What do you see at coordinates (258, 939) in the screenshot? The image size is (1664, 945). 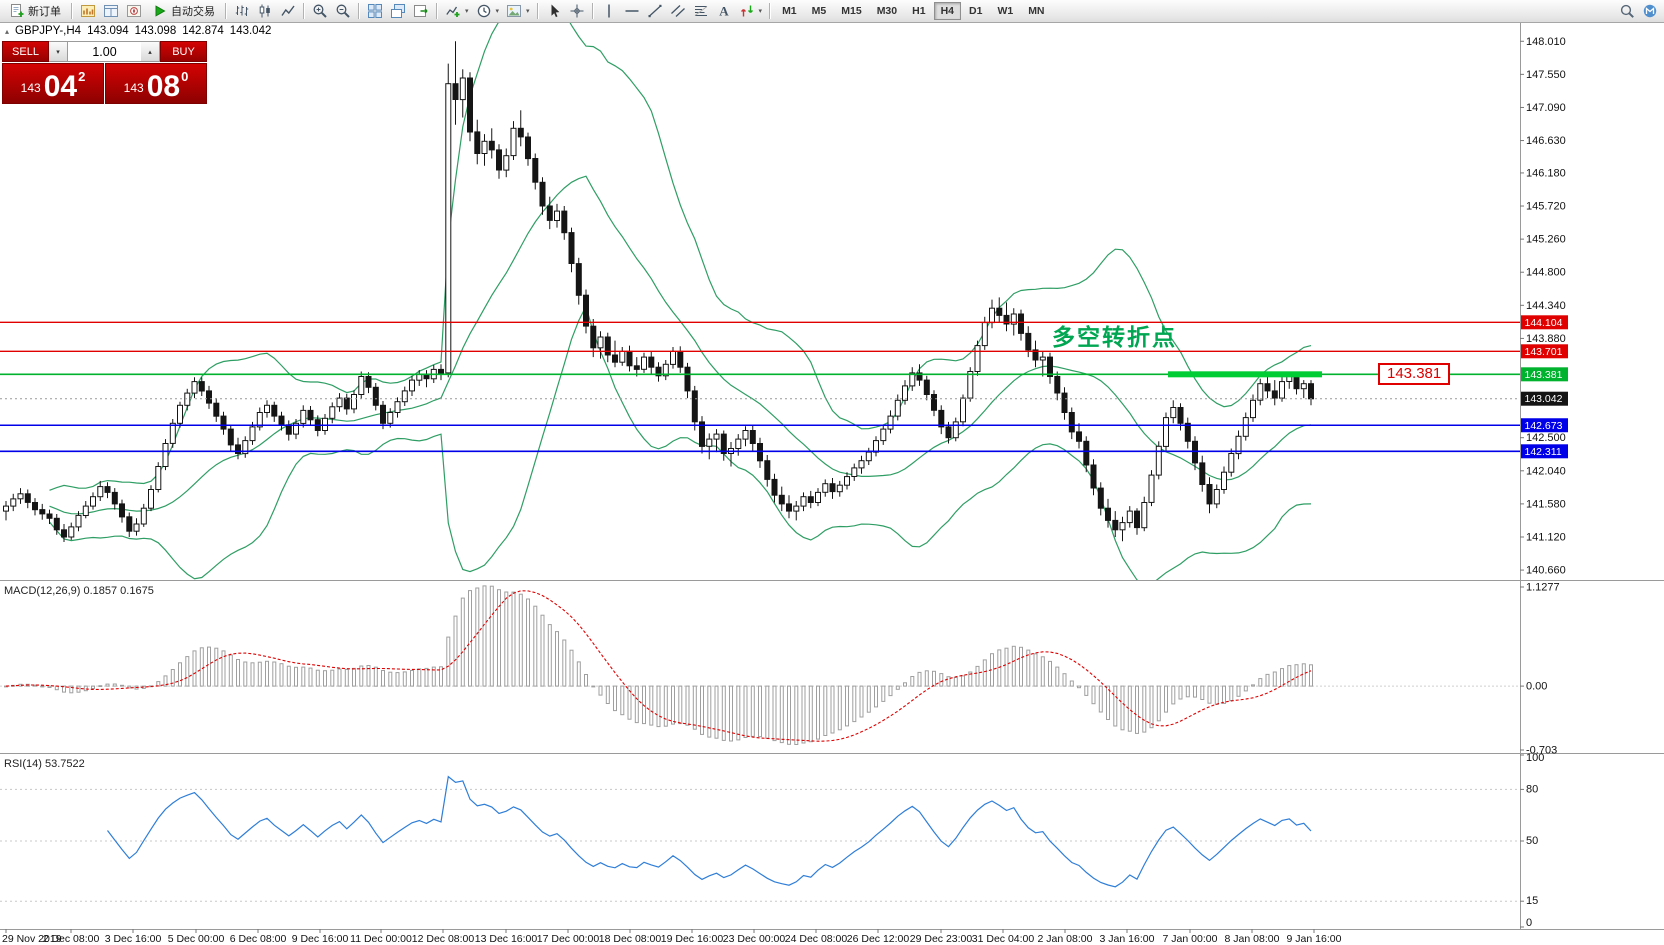 I see `svg-text: 6 Dec 08:00` at bounding box center [258, 939].